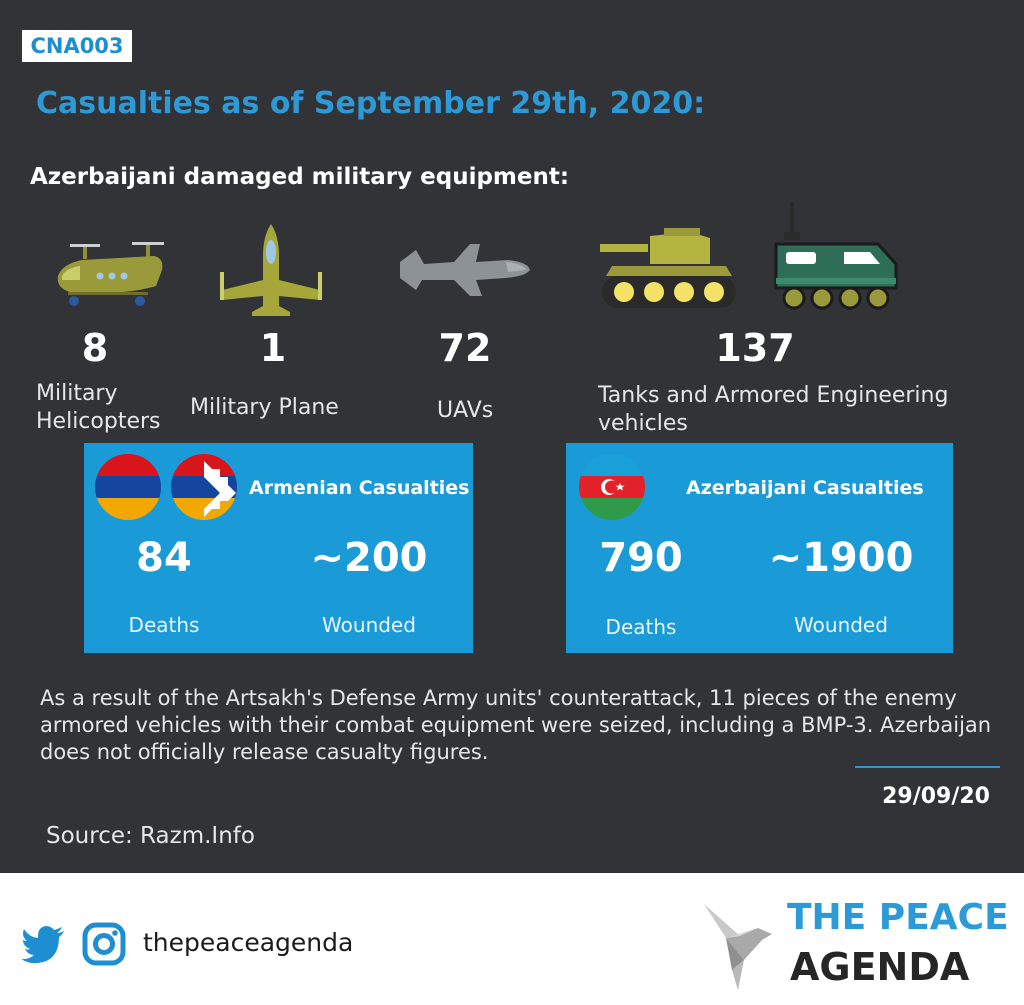 The height and width of the screenshot is (1005, 1024). I want to click on helicopter-icon, so click(110, 274).